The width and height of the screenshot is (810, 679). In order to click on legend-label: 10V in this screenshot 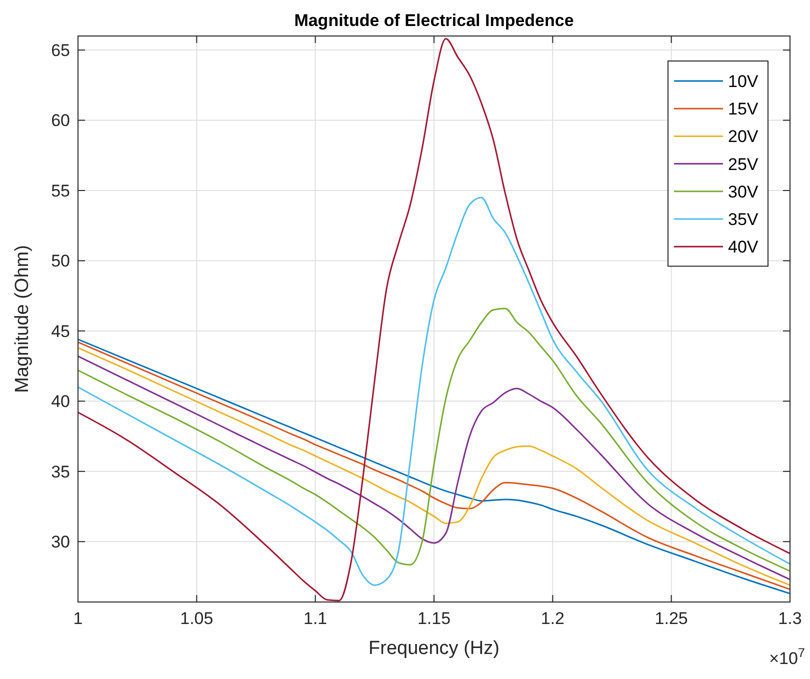, I will do `click(743, 81)`.